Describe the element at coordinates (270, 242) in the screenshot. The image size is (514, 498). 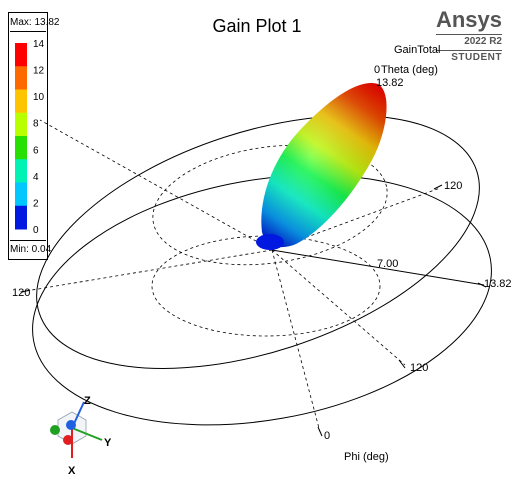
I see `lobe-base` at that location.